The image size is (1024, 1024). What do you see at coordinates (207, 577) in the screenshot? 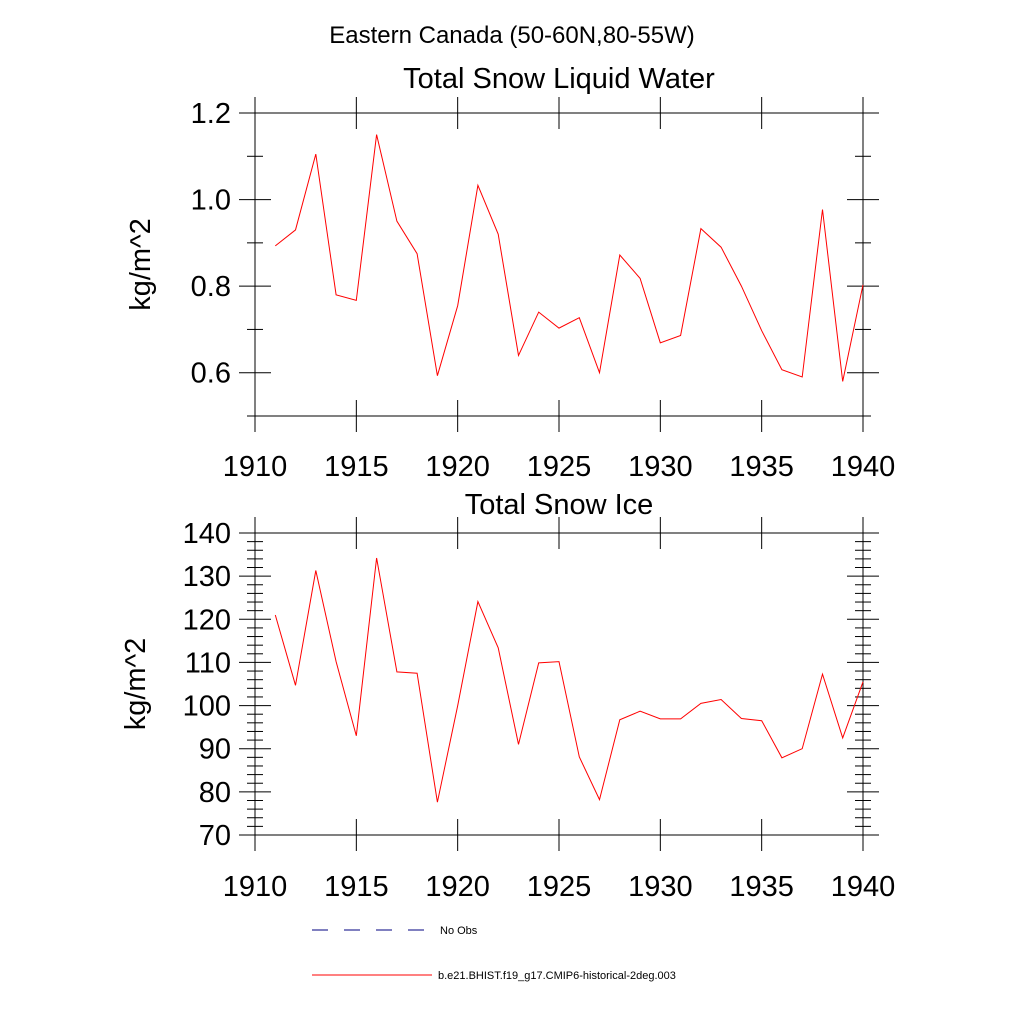
I see `y-tick-label: 130` at bounding box center [207, 577].